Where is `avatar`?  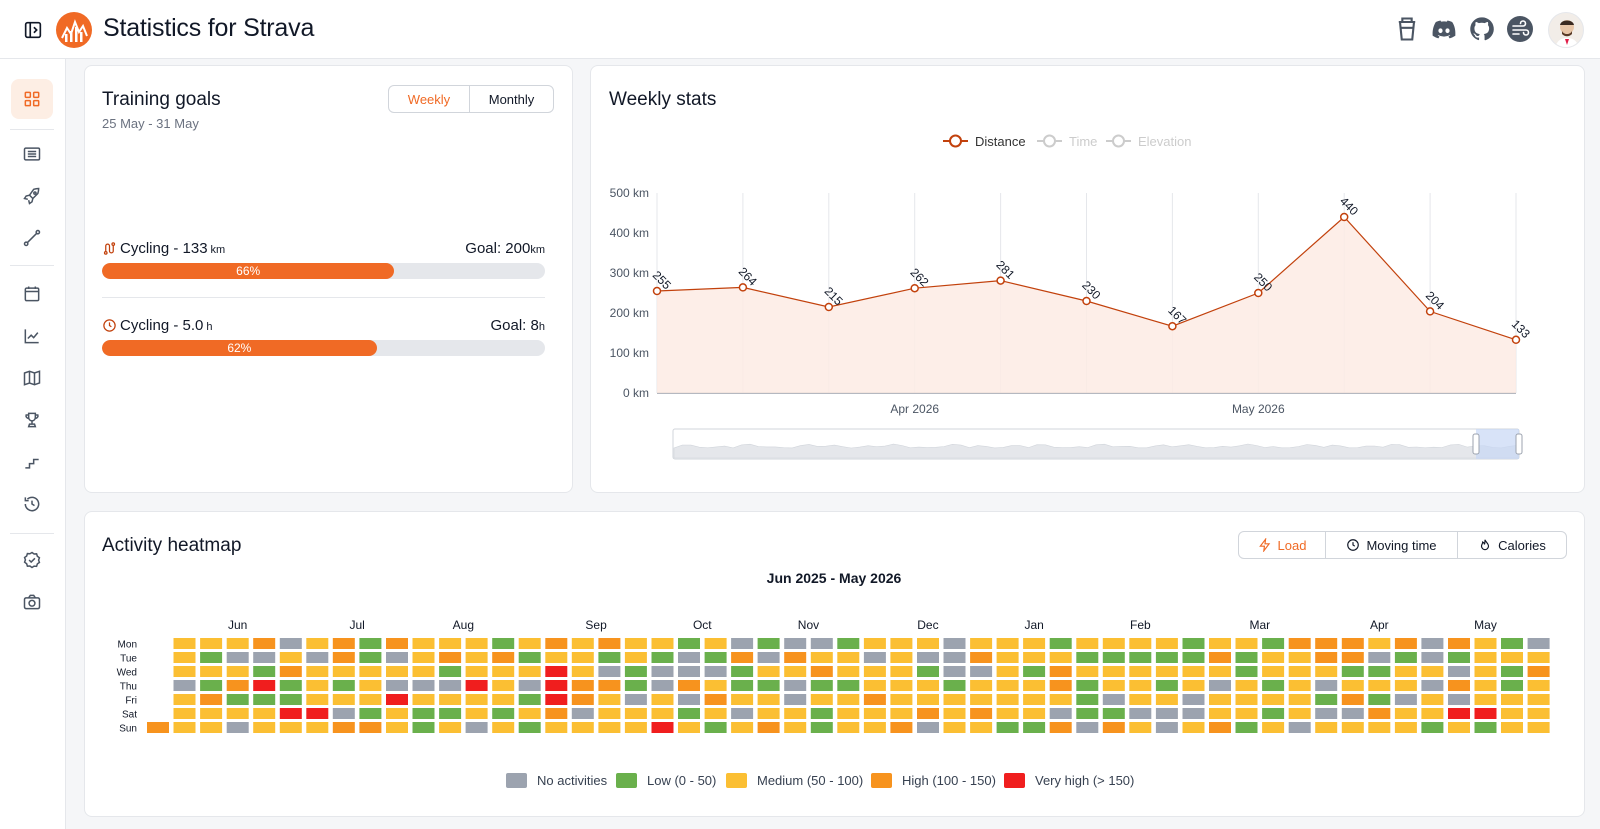 avatar is located at coordinates (1566, 30).